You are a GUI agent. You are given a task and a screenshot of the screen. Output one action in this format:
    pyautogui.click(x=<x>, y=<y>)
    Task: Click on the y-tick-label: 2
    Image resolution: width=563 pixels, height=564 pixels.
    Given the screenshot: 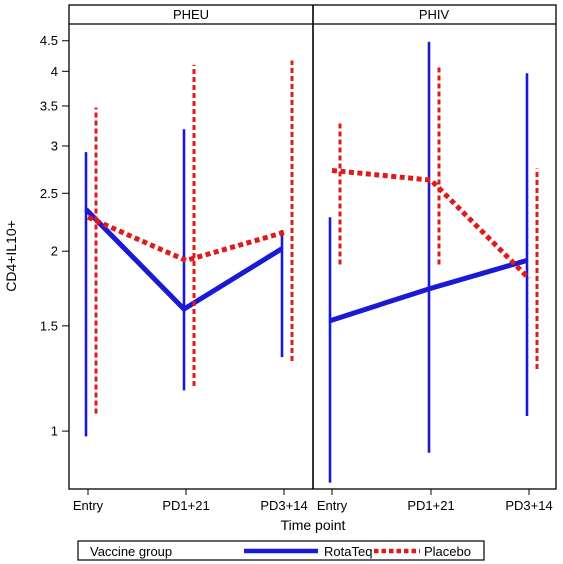 What is the action you would take?
    pyautogui.click(x=54, y=251)
    